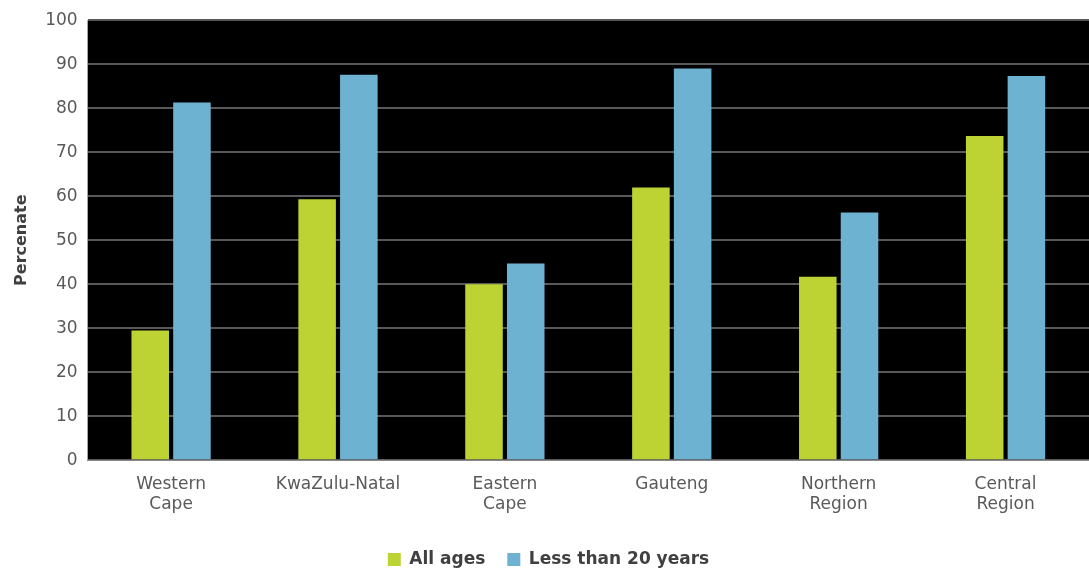 The width and height of the screenshot is (1089, 578). I want to click on y-tick-label: 50, so click(67, 238).